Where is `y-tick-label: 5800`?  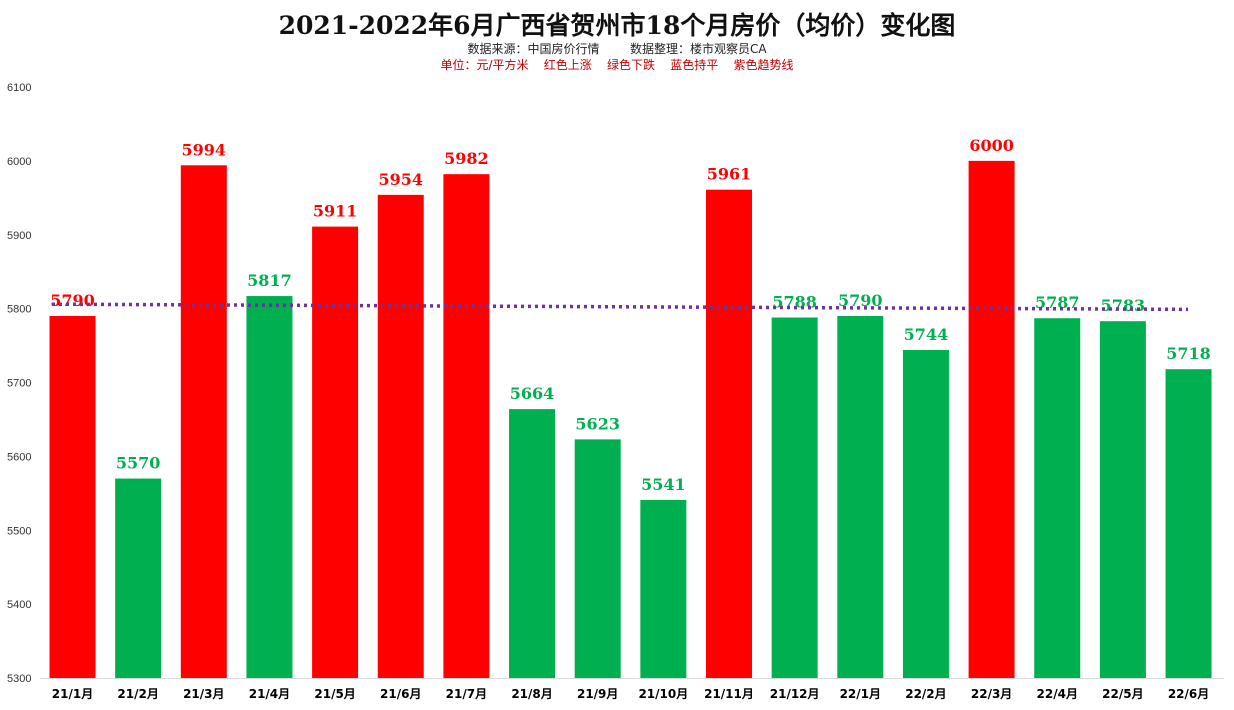
y-tick-label: 5800 is located at coordinates (19, 310).